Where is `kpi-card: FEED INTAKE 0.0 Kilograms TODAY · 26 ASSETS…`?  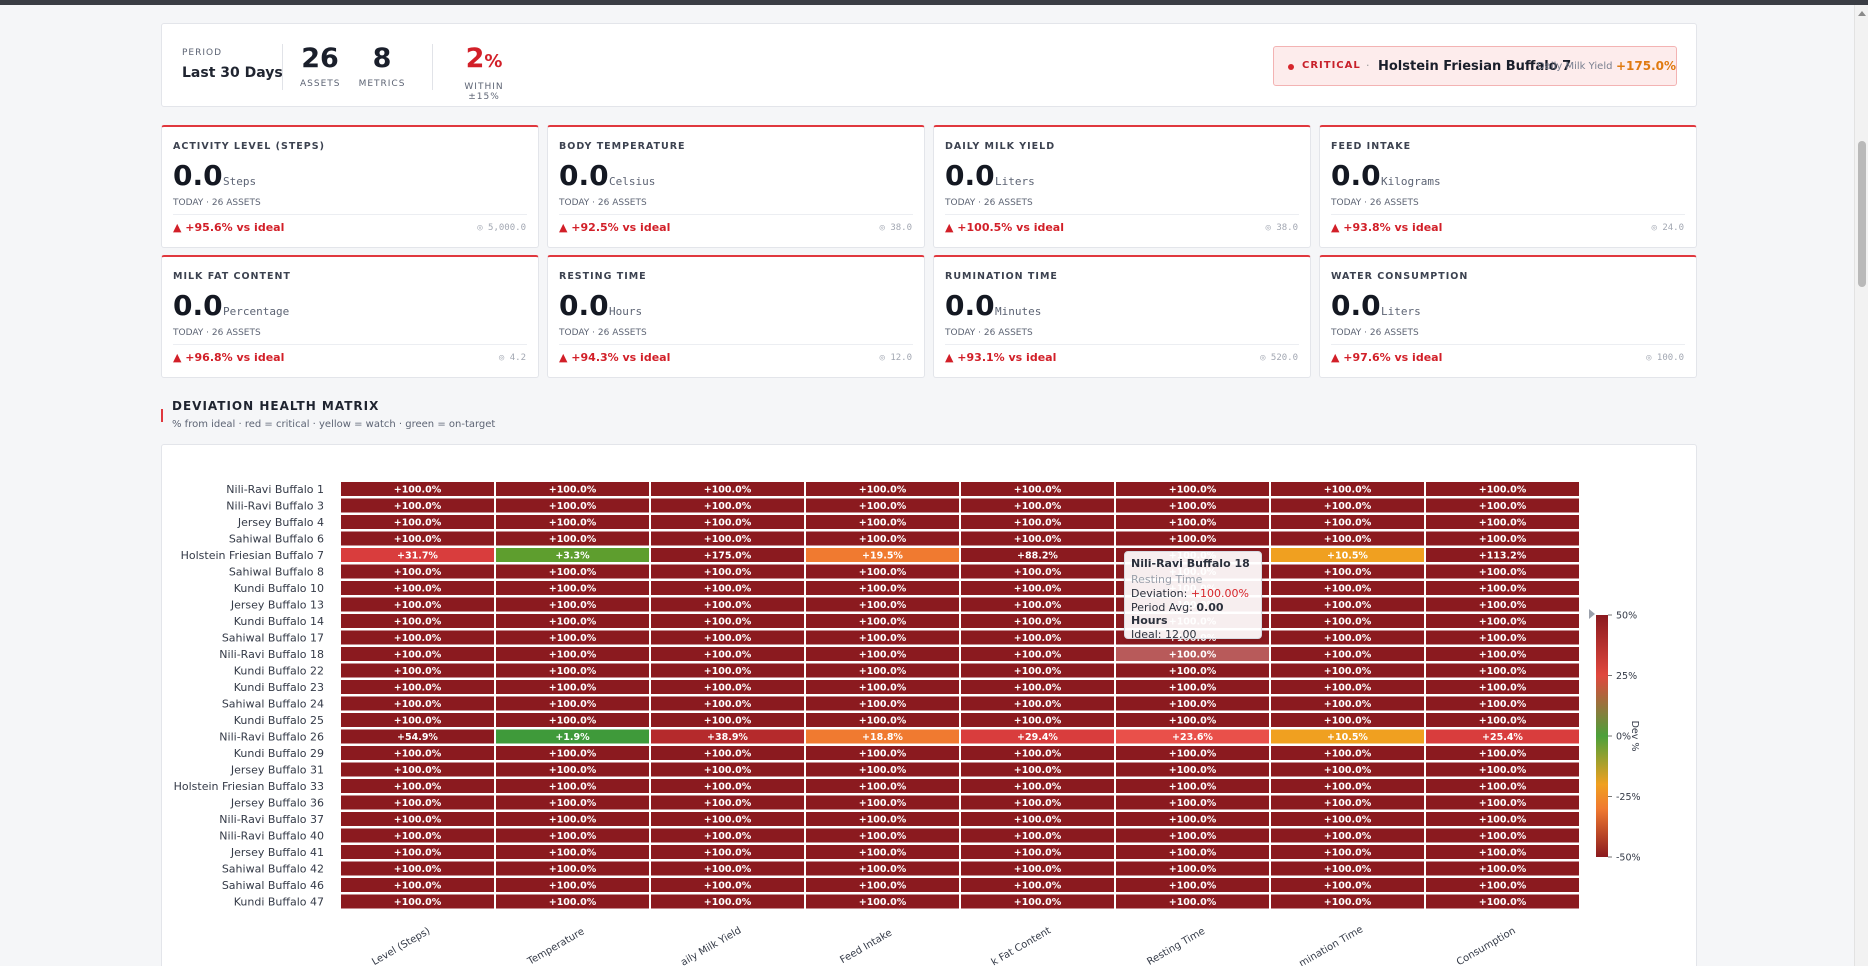 kpi-card: FEED INTAKE 0.0 Kilograms TODAY · 26 ASSETS… is located at coordinates (1508, 186).